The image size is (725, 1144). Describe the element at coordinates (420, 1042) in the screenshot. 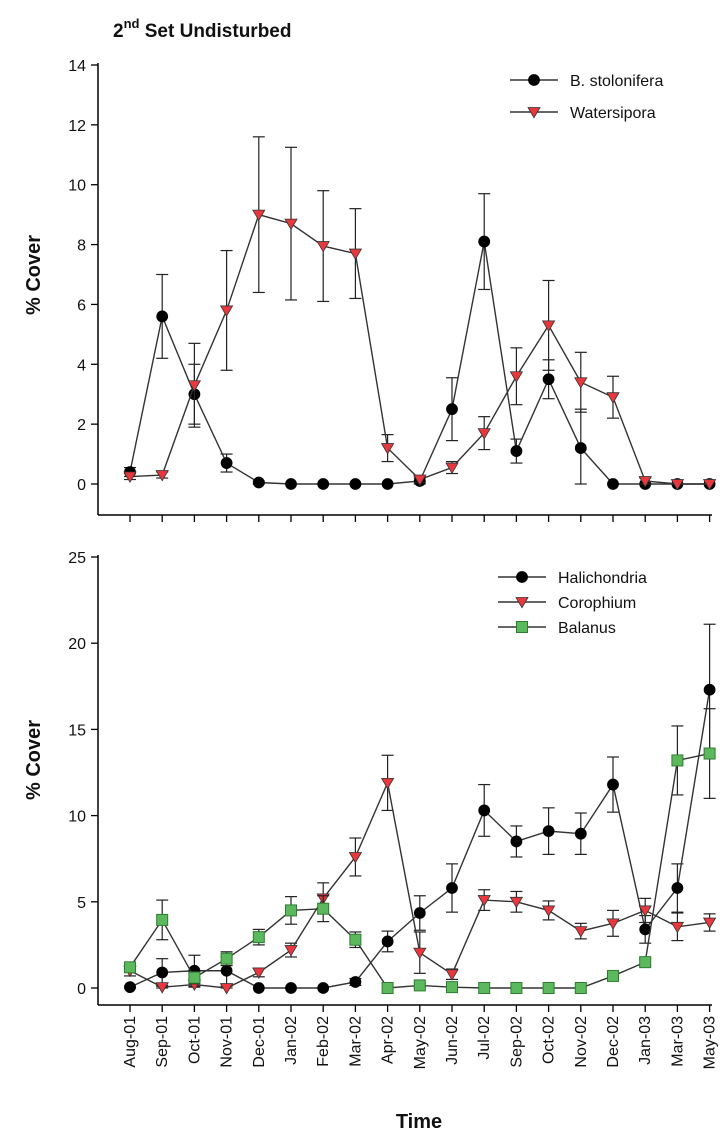

I see `x-tick-label: May-02` at that location.